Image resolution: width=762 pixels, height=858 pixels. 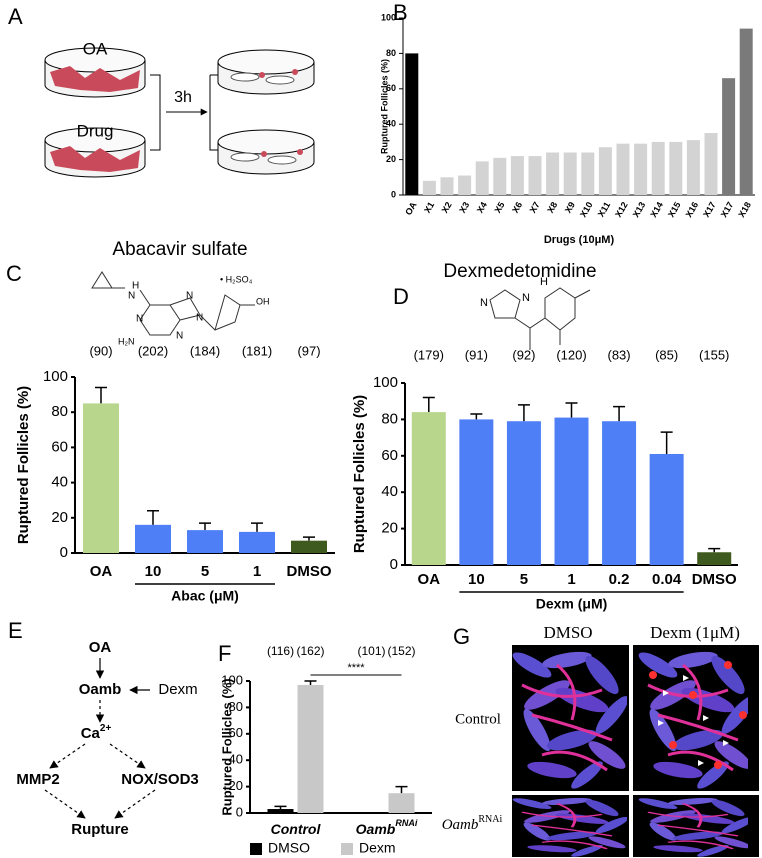 I want to click on x-tick-label: X16, so click(x=692, y=209).